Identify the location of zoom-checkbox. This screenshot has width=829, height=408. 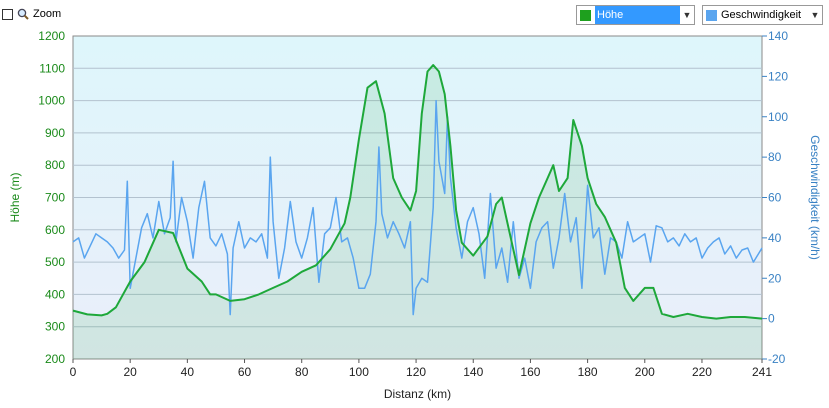
(7, 14).